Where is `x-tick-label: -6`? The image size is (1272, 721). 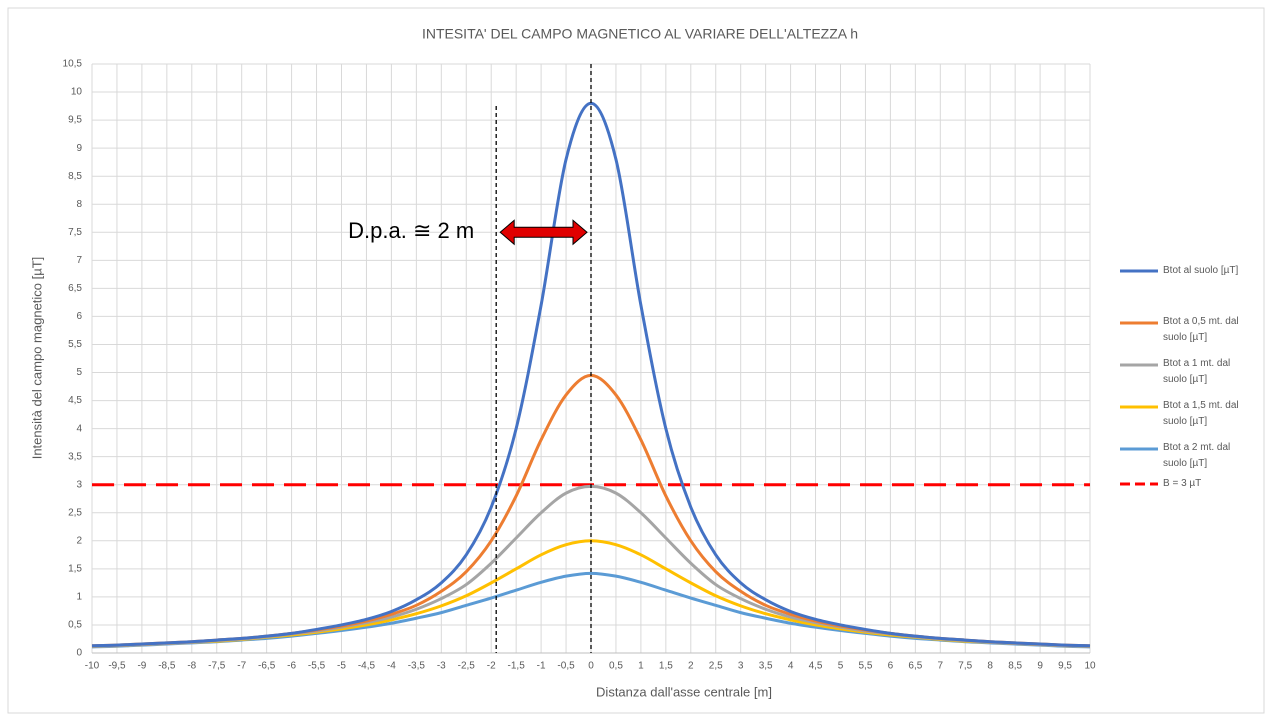
x-tick-label: -6 is located at coordinates (291, 666).